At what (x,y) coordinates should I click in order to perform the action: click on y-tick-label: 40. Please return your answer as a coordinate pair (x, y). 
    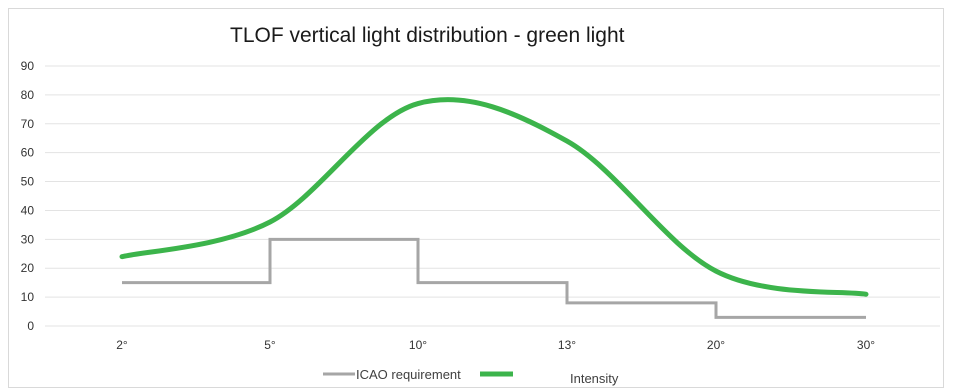
    Looking at the image, I should click on (28, 210).